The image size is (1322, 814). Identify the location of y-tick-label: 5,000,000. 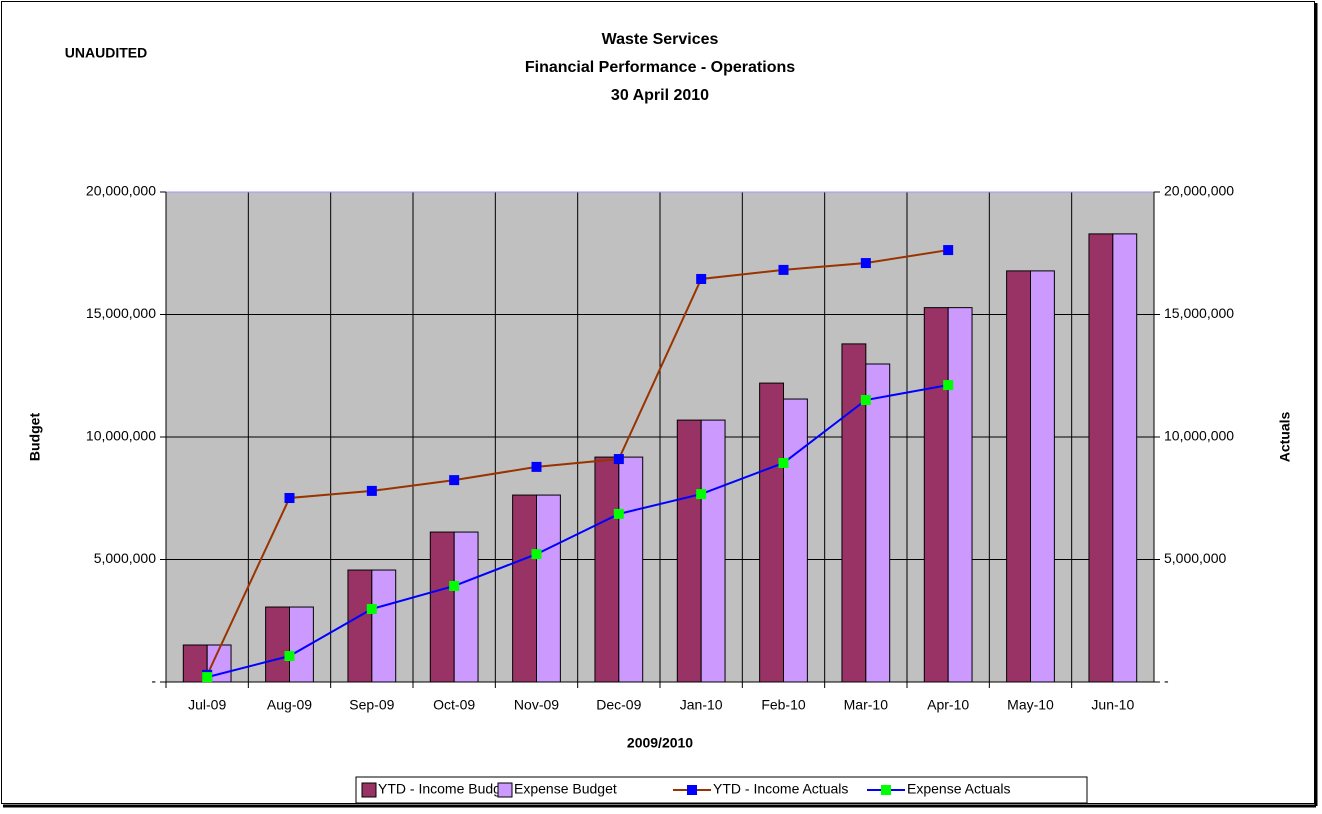
(125, 558).